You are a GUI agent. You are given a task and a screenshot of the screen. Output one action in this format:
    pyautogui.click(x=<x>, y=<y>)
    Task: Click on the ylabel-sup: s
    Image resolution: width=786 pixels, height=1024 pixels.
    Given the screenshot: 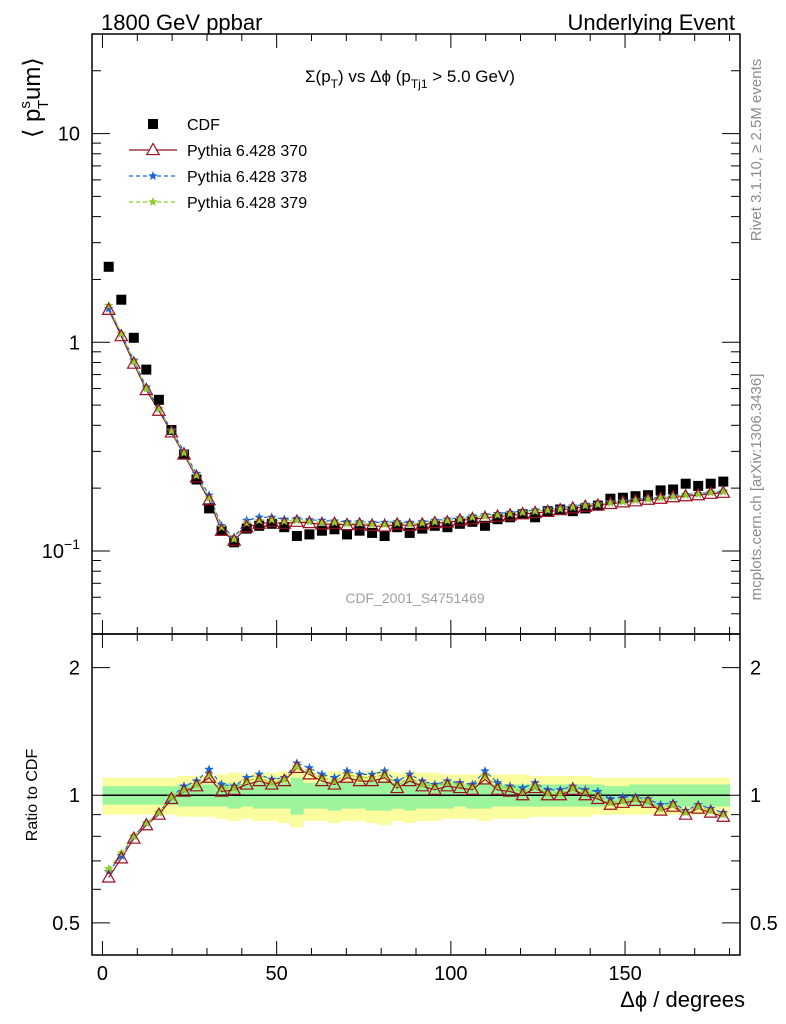 What is the action you would take?
    pyautogui.click(x=25, y=105)
    